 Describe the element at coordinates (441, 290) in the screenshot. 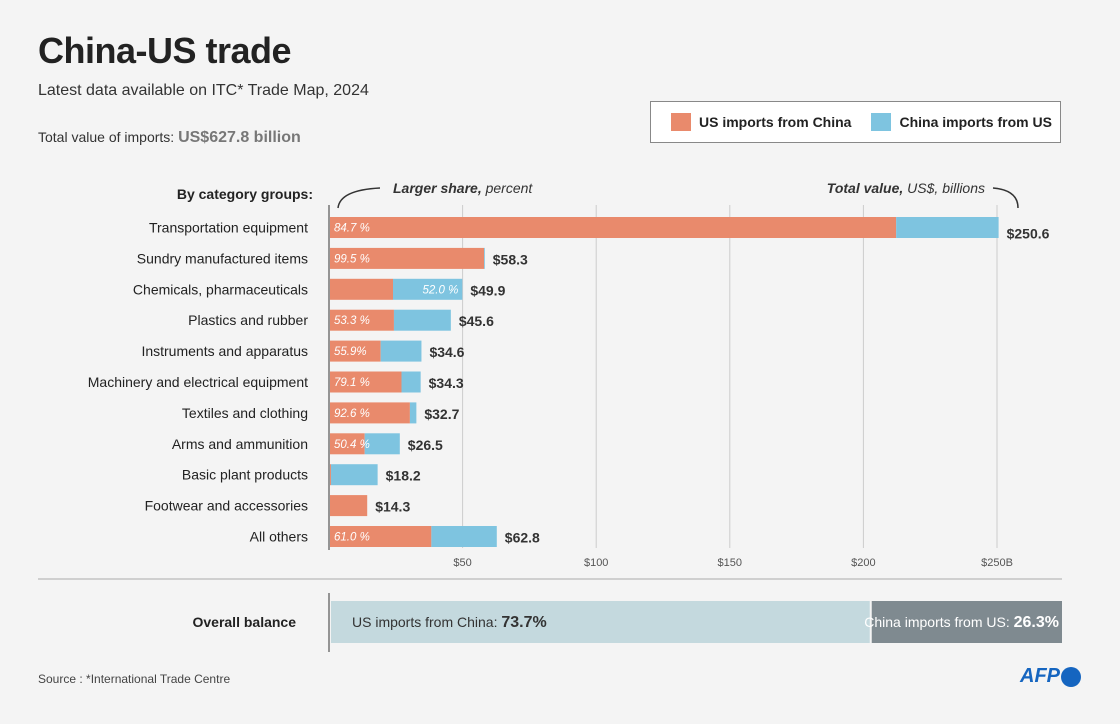

I see `share-label: 52.0 %` at that location.